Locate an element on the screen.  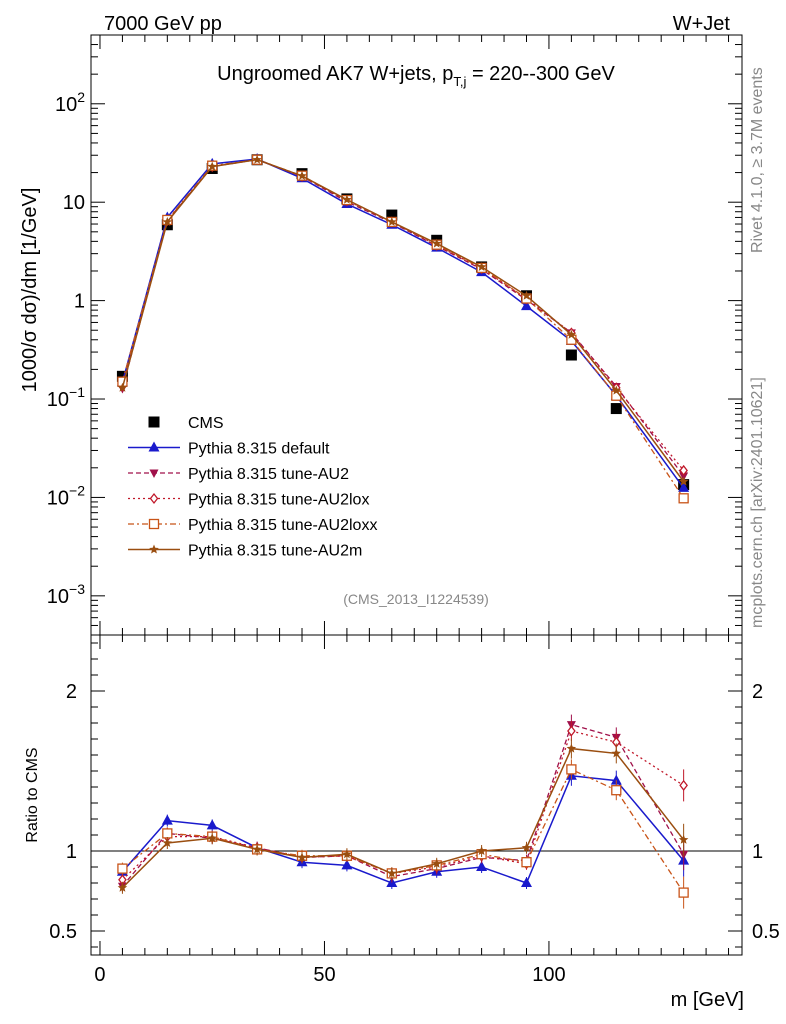
legend-entry-au2lox: Pythia 8.315 tune-AU2lox is located at coordinates (248, 500).